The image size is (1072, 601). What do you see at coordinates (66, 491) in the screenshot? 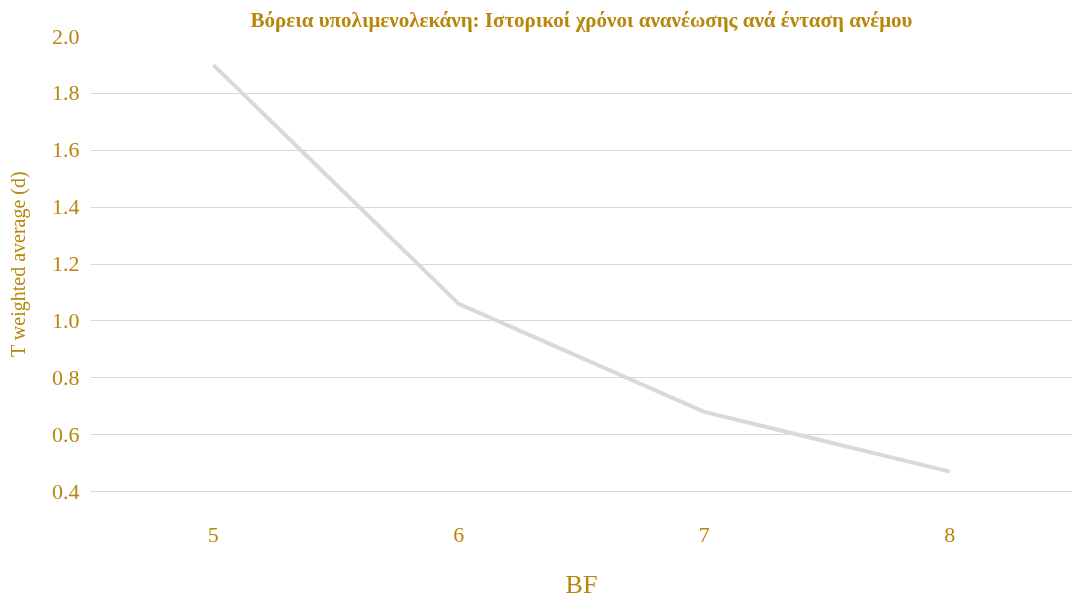
I see `y-tick-label: 0.4` at bounding box center [66, 491].